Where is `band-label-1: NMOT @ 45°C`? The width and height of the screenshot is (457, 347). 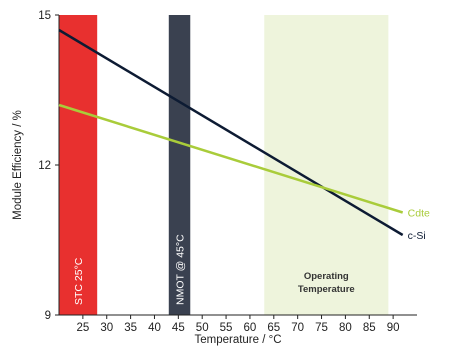
band-label-1: NMOT @ 45°C is located at coordinates (181, 269).